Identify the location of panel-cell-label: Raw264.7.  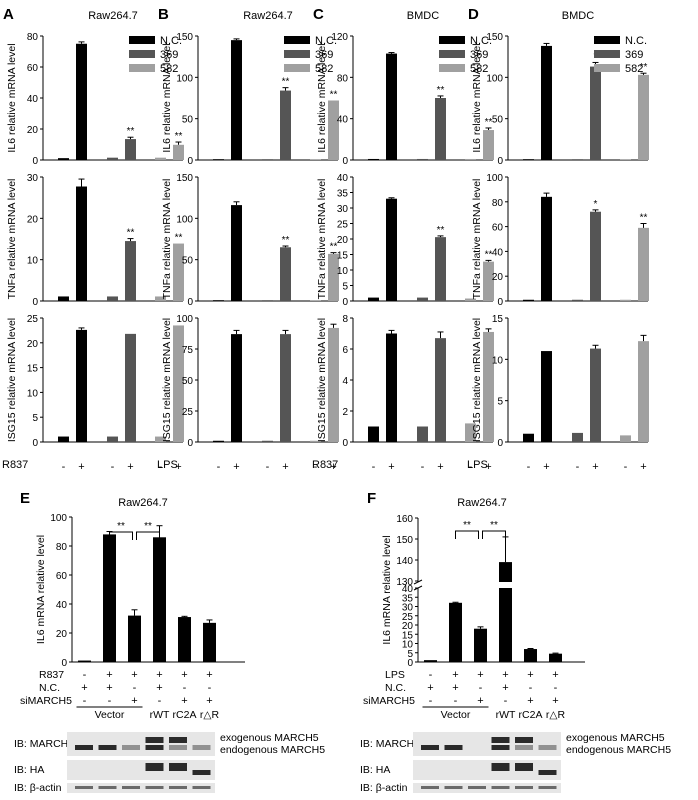
(113, 16).